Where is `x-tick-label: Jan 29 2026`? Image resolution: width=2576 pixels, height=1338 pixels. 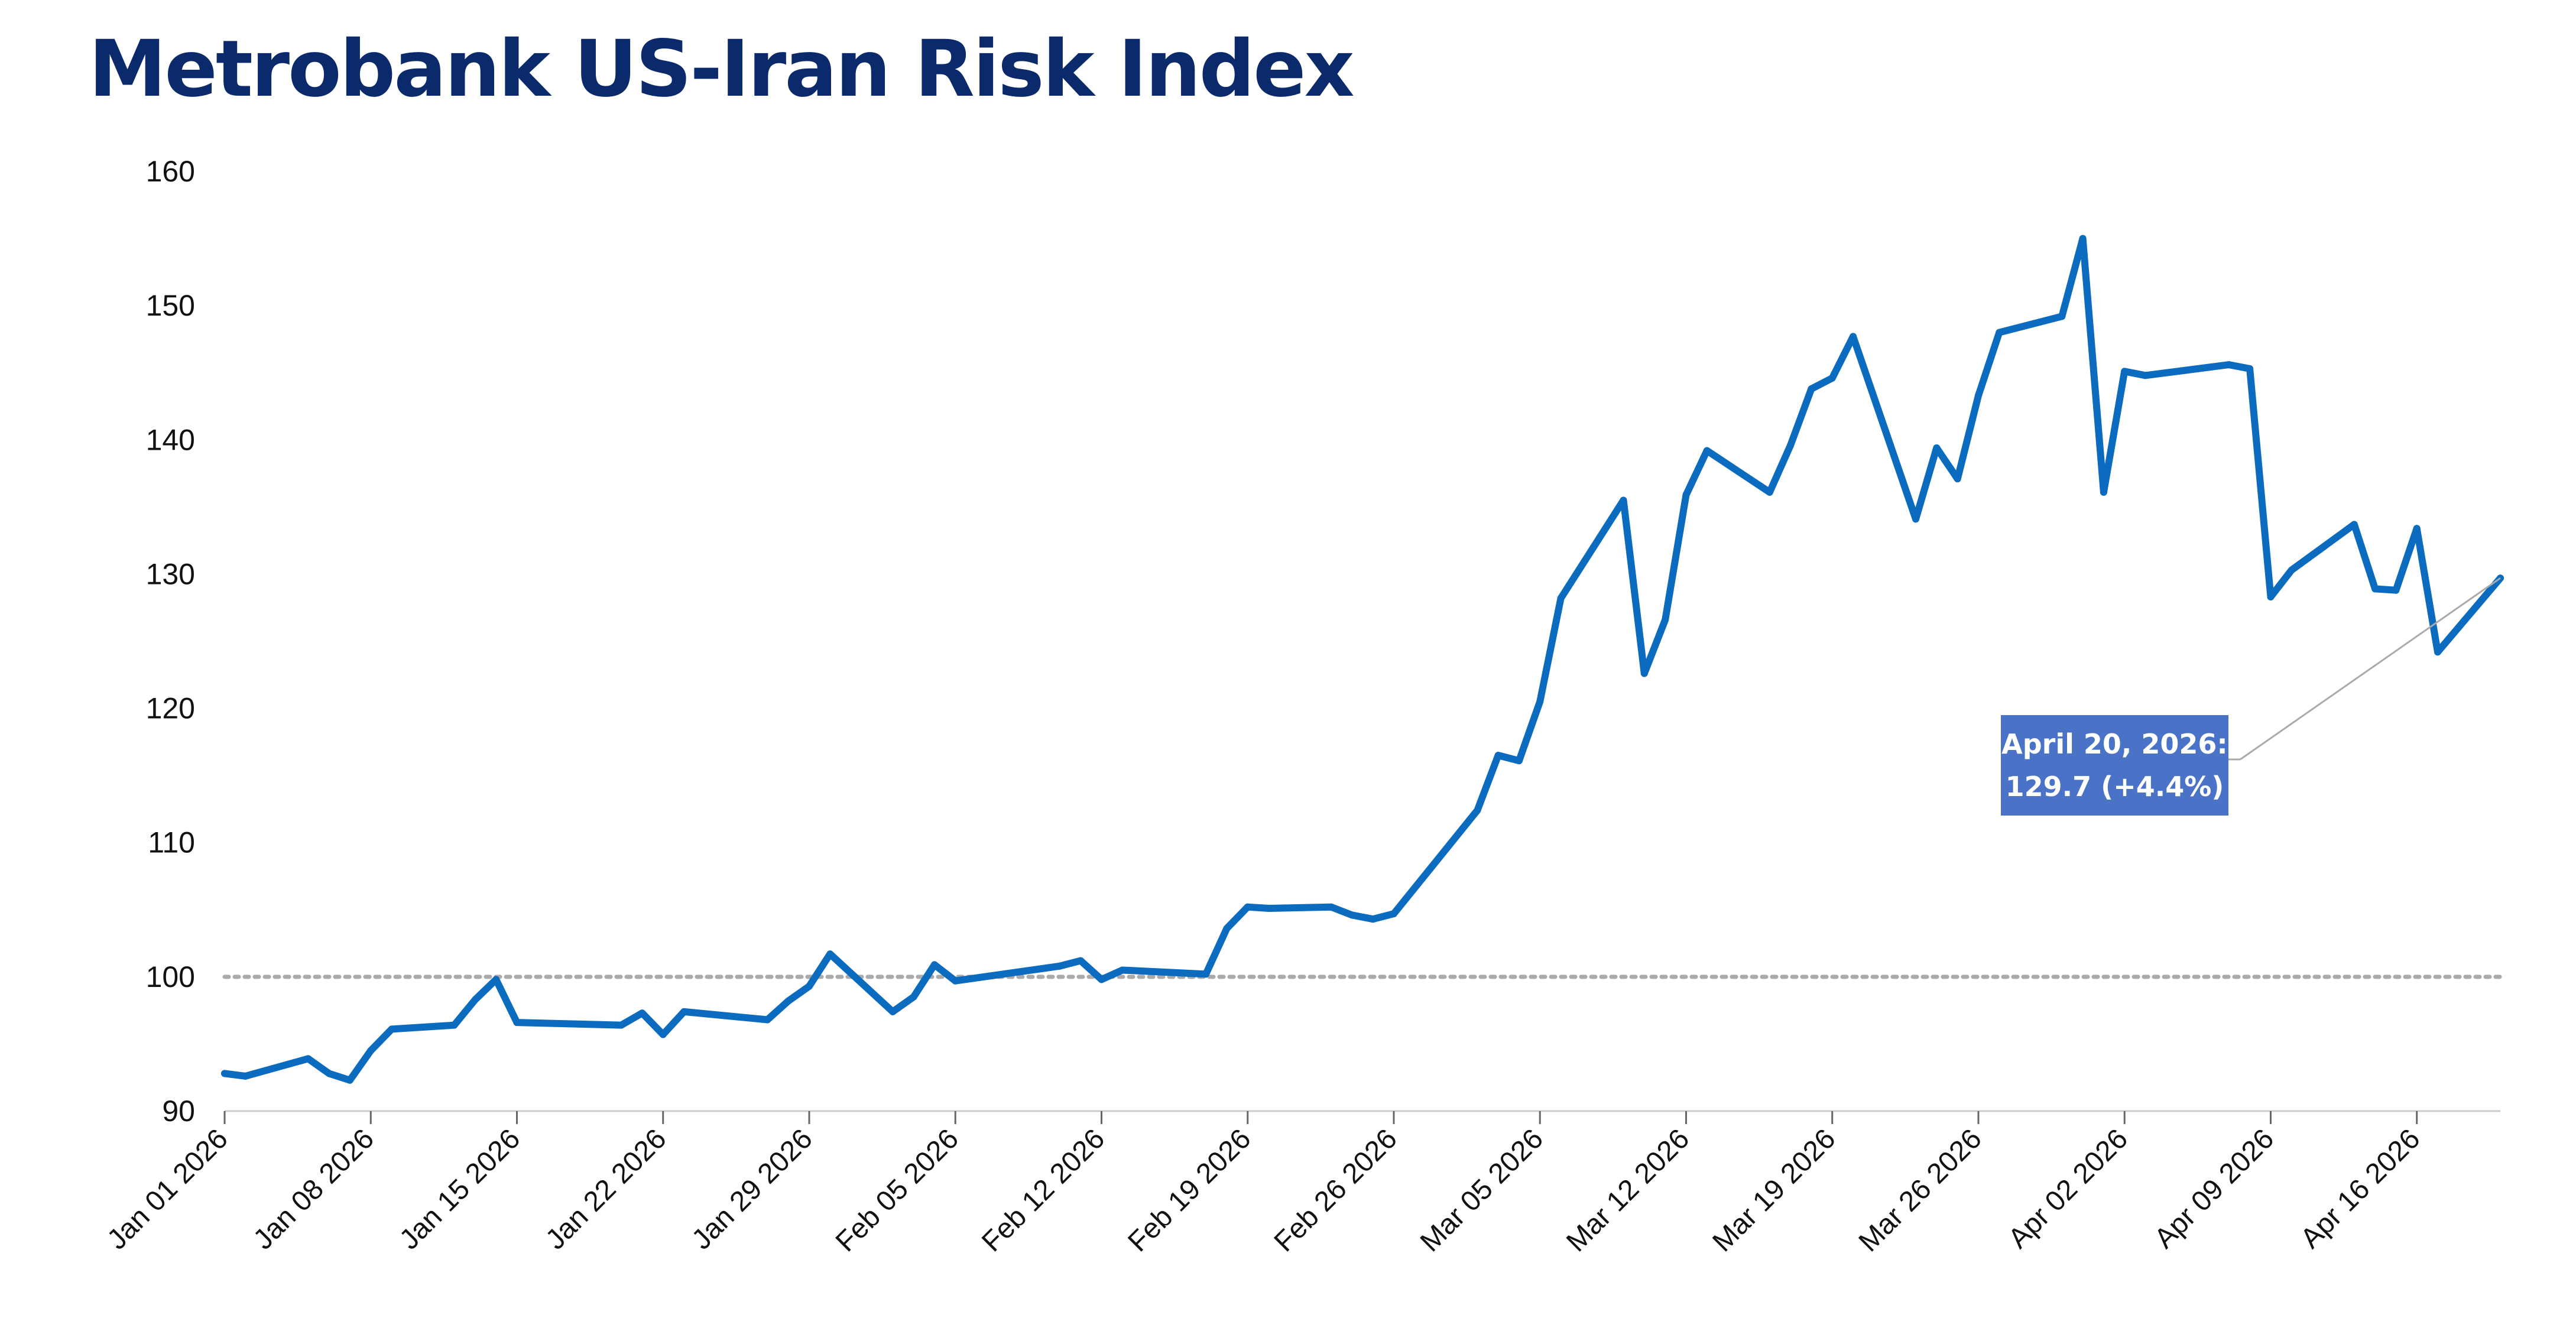
x-tick-label: Jan 29 2026 is located at coordinates (752, 1189).